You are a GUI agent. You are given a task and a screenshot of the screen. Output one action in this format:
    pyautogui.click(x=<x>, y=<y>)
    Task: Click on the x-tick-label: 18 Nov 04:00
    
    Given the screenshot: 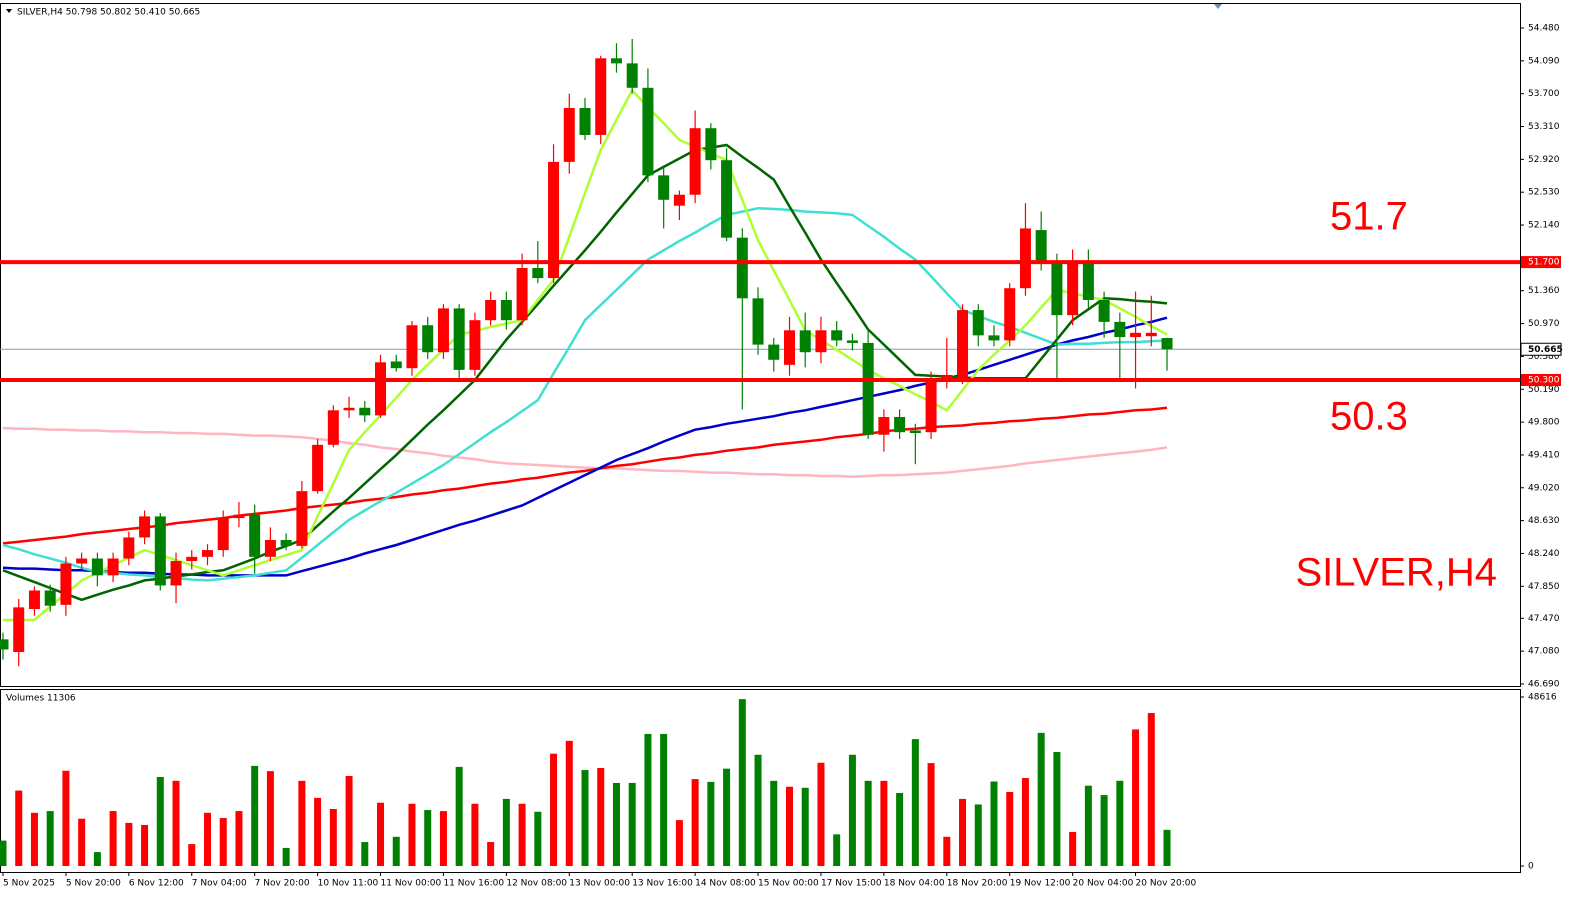 What is the action you would take?
    pyautogui.click(x=914, y=884)
    